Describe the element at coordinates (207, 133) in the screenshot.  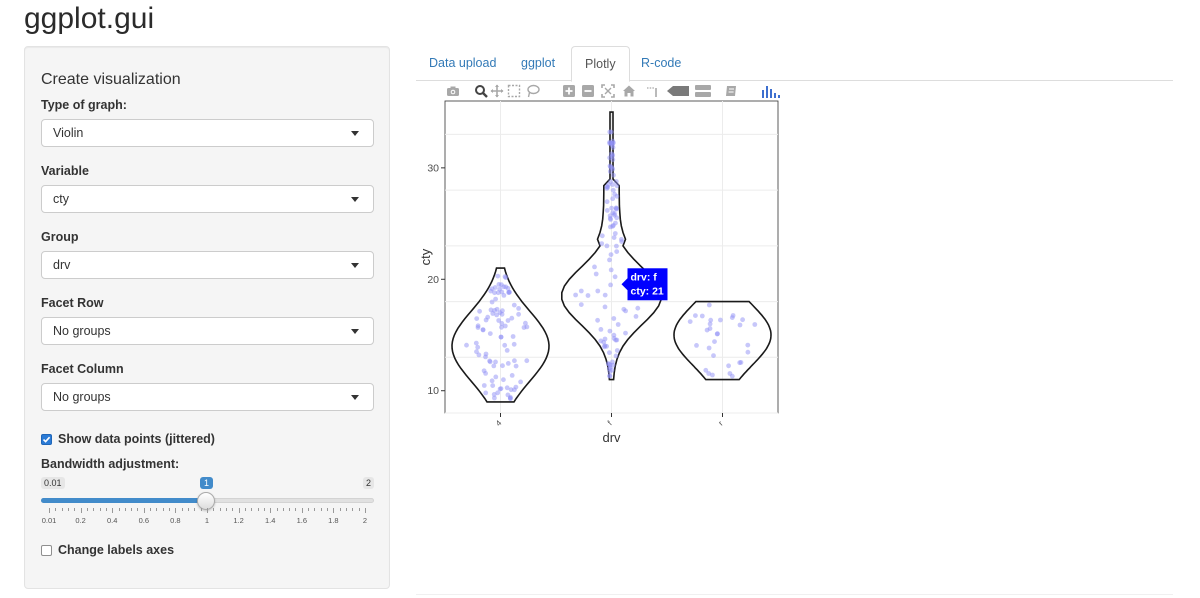
I see `graph-type-select: Violin` at that location.